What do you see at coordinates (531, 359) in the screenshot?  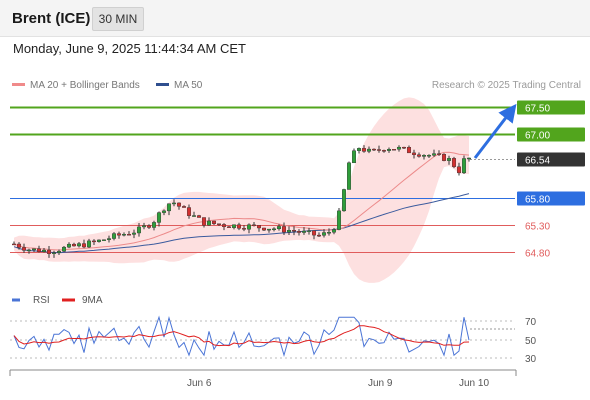 I see `rsi-tick-30: 30` at bounding box center [531, 359].